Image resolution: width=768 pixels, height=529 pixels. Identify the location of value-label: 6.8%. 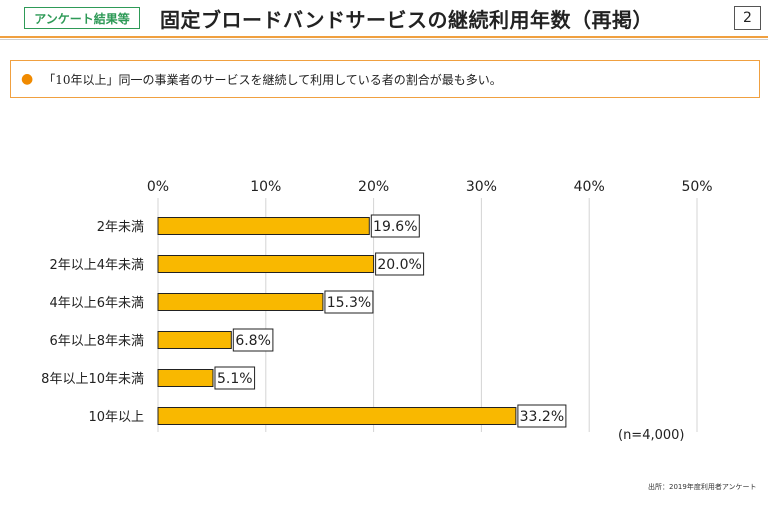
(253, 341).